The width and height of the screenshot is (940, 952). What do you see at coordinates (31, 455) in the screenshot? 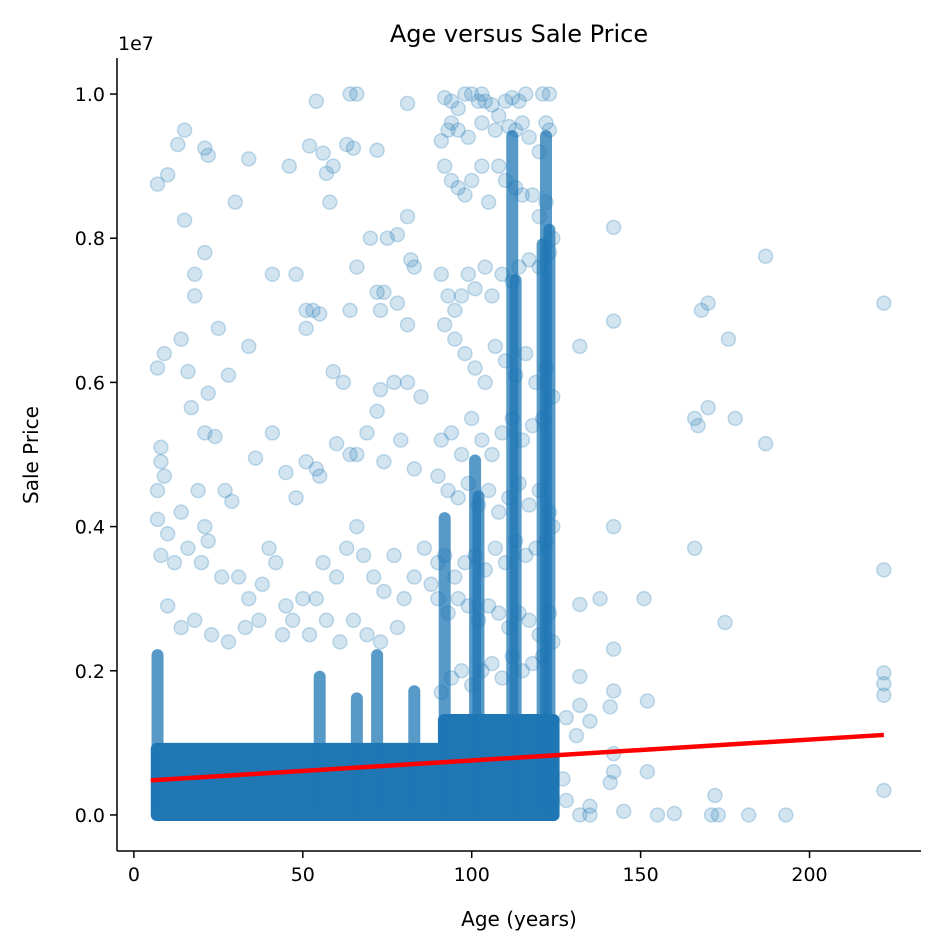
I see `y-axis-label: Sale Price` at bounding box center [31, 455].